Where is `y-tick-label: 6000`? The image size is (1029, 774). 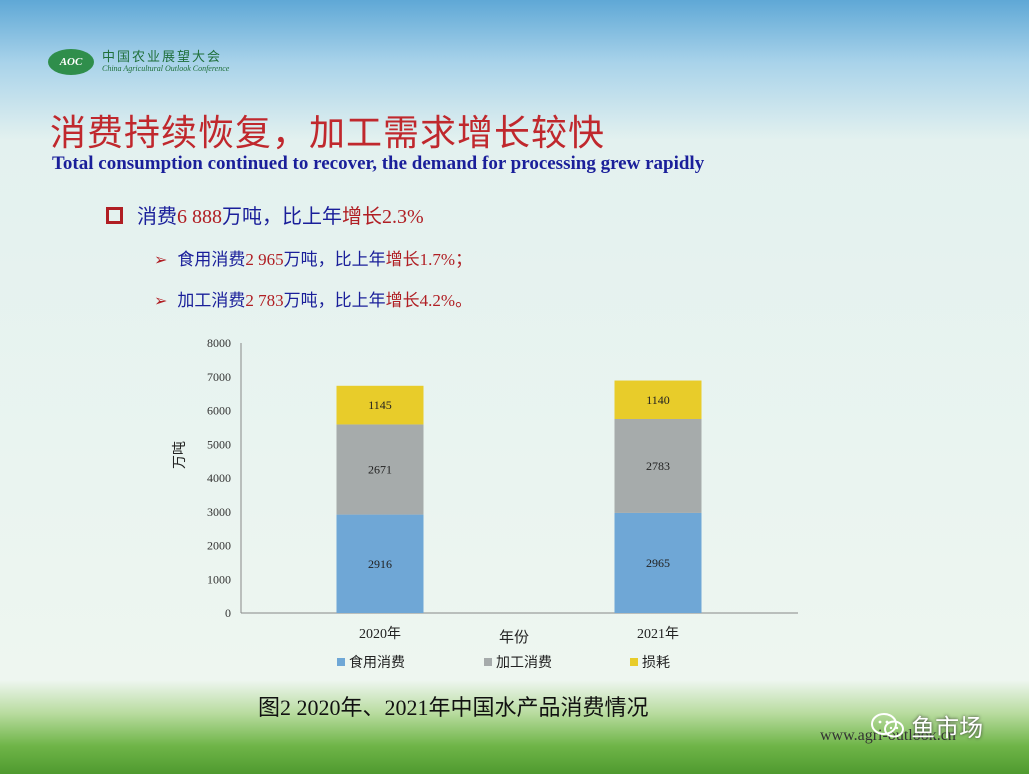
y-tick-label: 6000 is located at coordinates (219, 411).